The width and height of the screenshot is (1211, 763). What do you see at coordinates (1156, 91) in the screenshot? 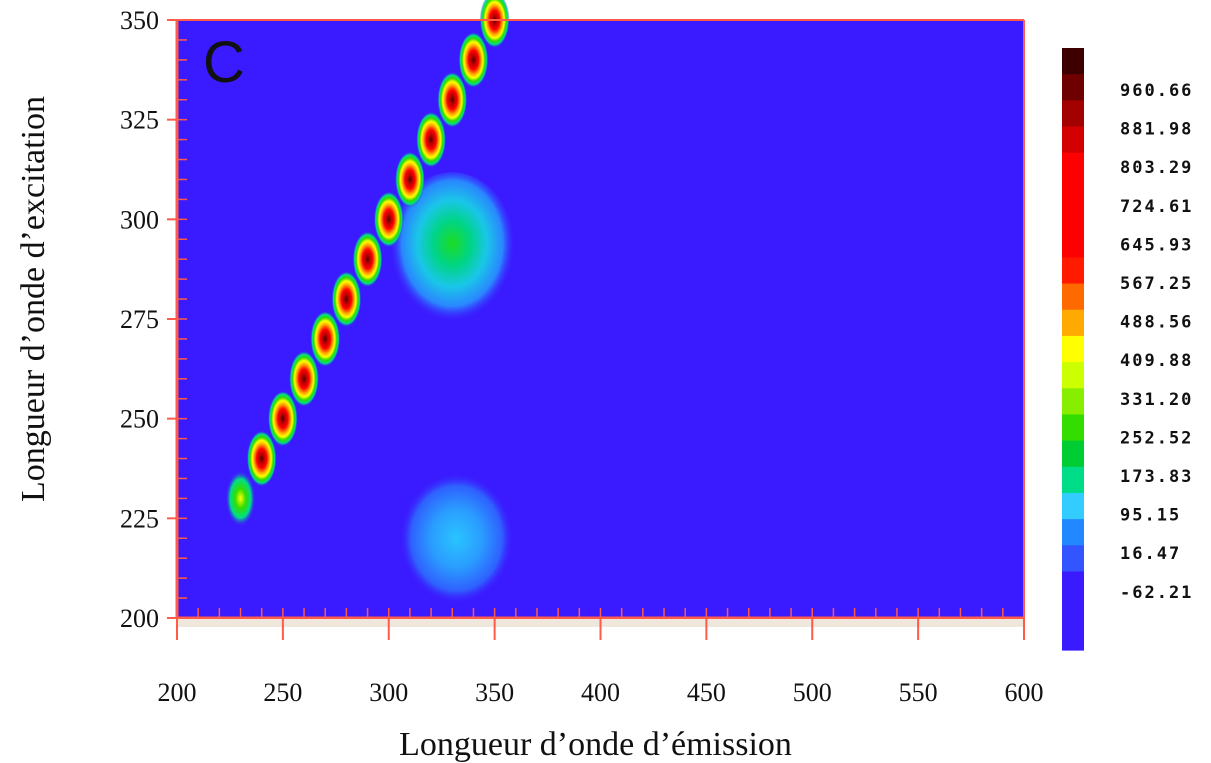
I see `colorbar-label: 960.66` at bounding box center [1156, 91].